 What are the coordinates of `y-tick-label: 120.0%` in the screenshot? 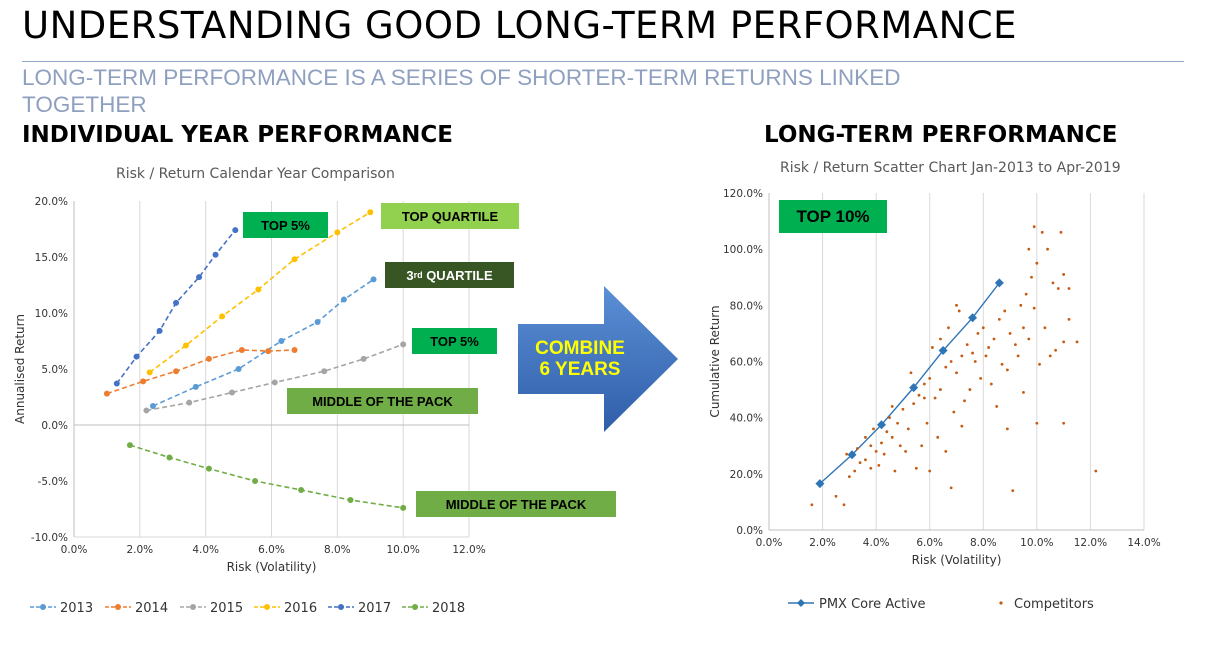 It's located at (743, 194).